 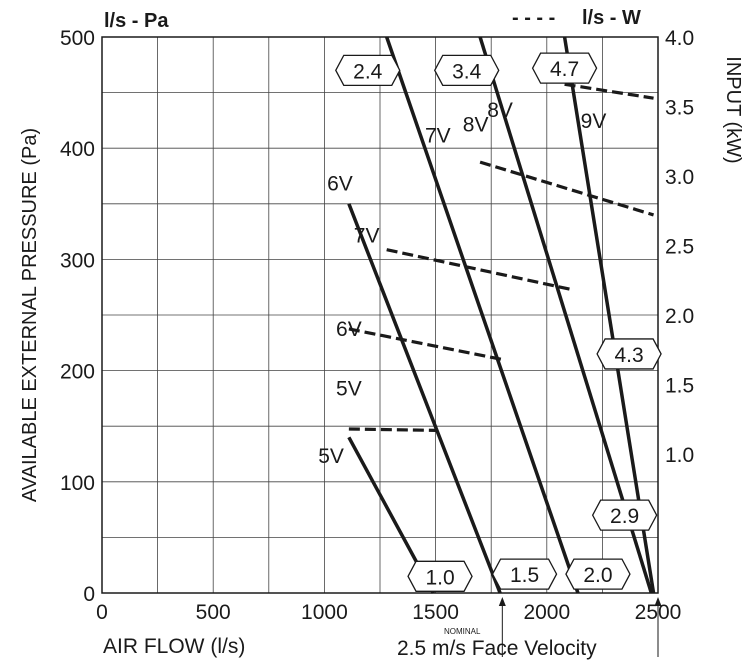 I want to click on kw-marker-label: 2.4, so click(x=368, y=71).